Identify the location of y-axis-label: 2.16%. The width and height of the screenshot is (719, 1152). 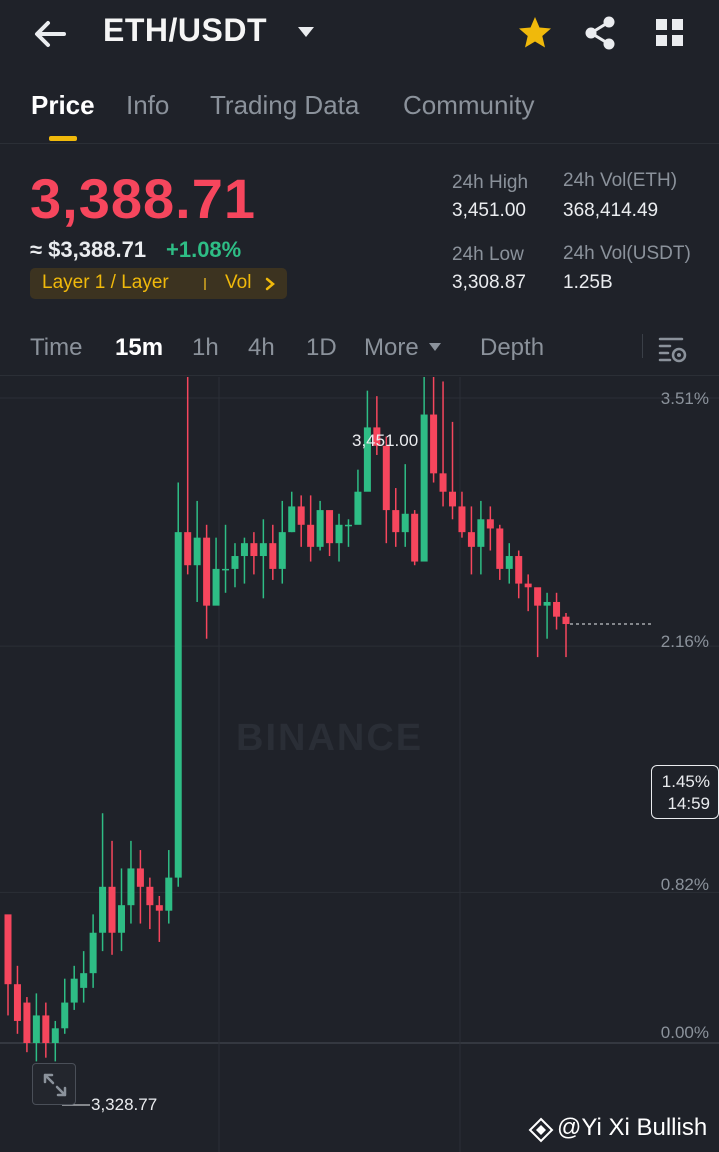
(684, 641).